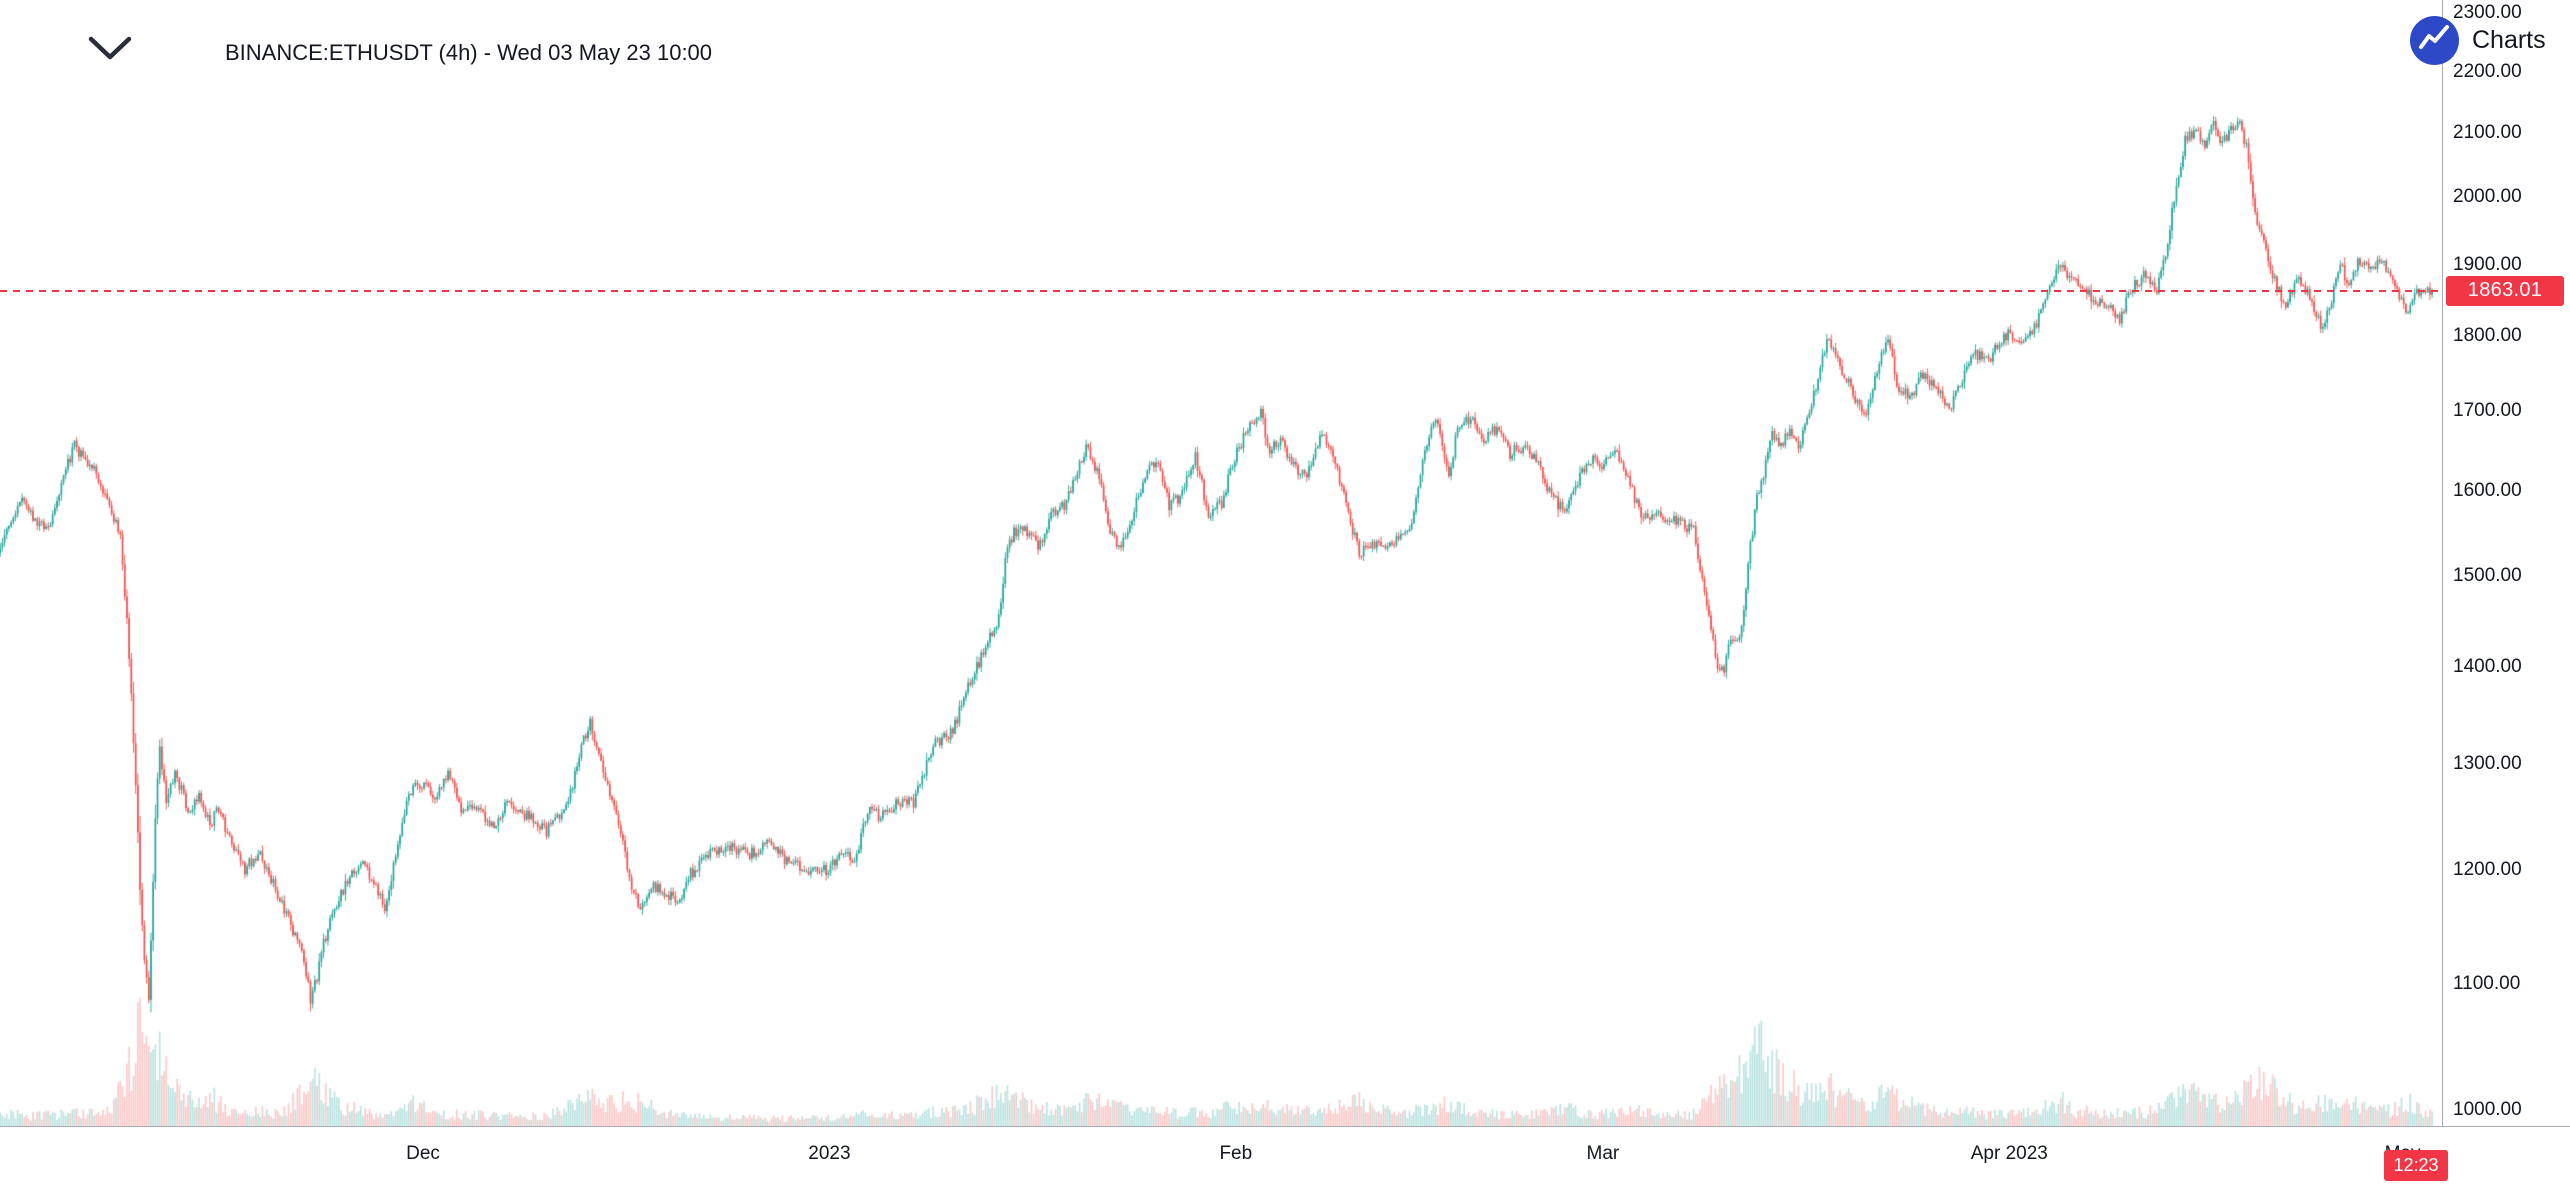  What do you see at coordinates (1603, 1153) in the screenshot?
I see `time-tick-label: Mar` at bounding box center [1603, 1153].